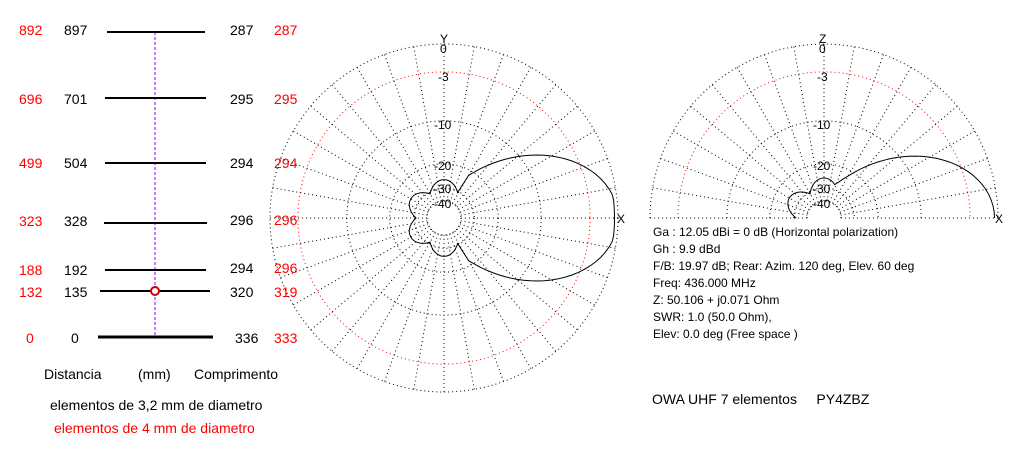 The height and width of the screenshot is (460, 1031). What do you see at coordinates (76, 270) in the screenshot?
I see `distance-black-5: 192` at bounding box center [76, 270].